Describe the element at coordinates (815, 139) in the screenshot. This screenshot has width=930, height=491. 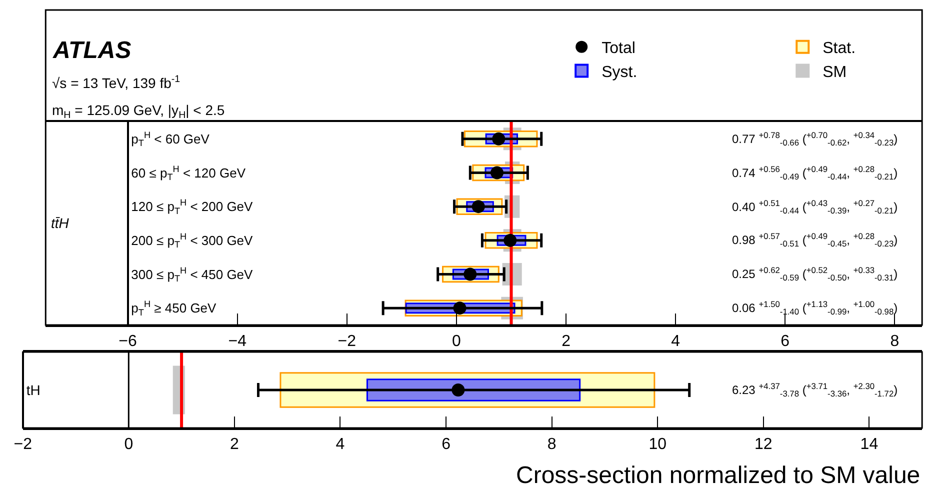
I see `text: 0.77 $^{+0.78}$$_{-0.66}$ ($^{+0.70}$$_{-0.62}$, $^{+0.34}$$_{-0.23}$)` at that location.